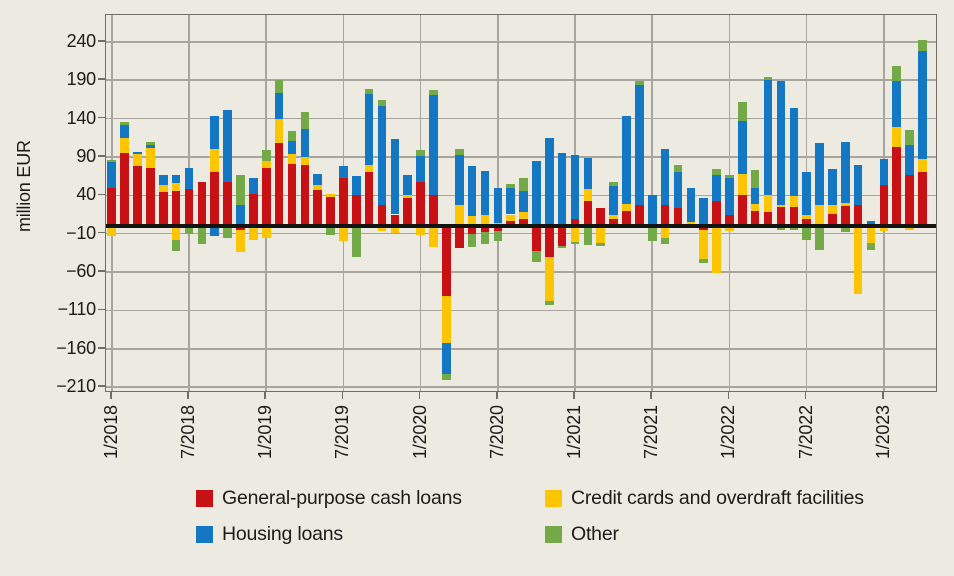 Image resolution: width=954 pixels, height=576 pixels. Describe the element at coordinates (805, 432) in the screenshot. I see `x-tick-label: 7/2022` at that location.